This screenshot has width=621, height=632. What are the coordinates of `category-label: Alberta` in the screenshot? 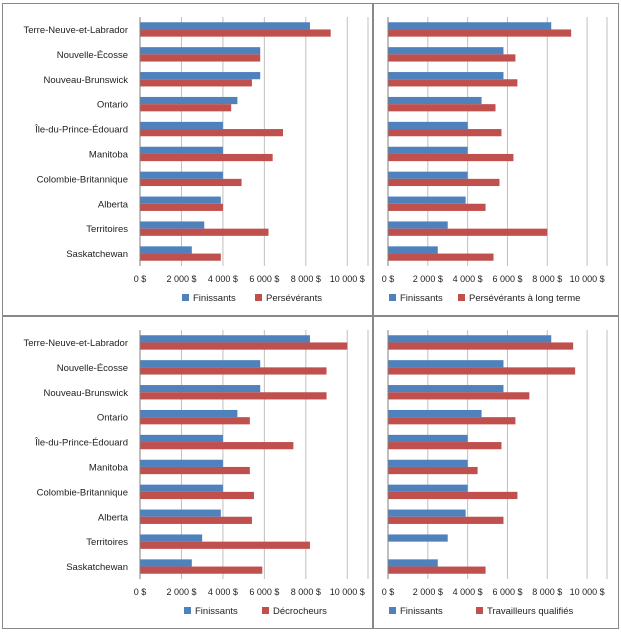 It's located at (113, 517).